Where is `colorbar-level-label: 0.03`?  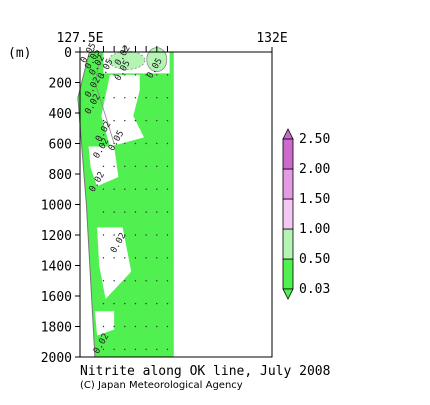
colorbar-level-label: 0.03 is located at coordinates (314, 289).